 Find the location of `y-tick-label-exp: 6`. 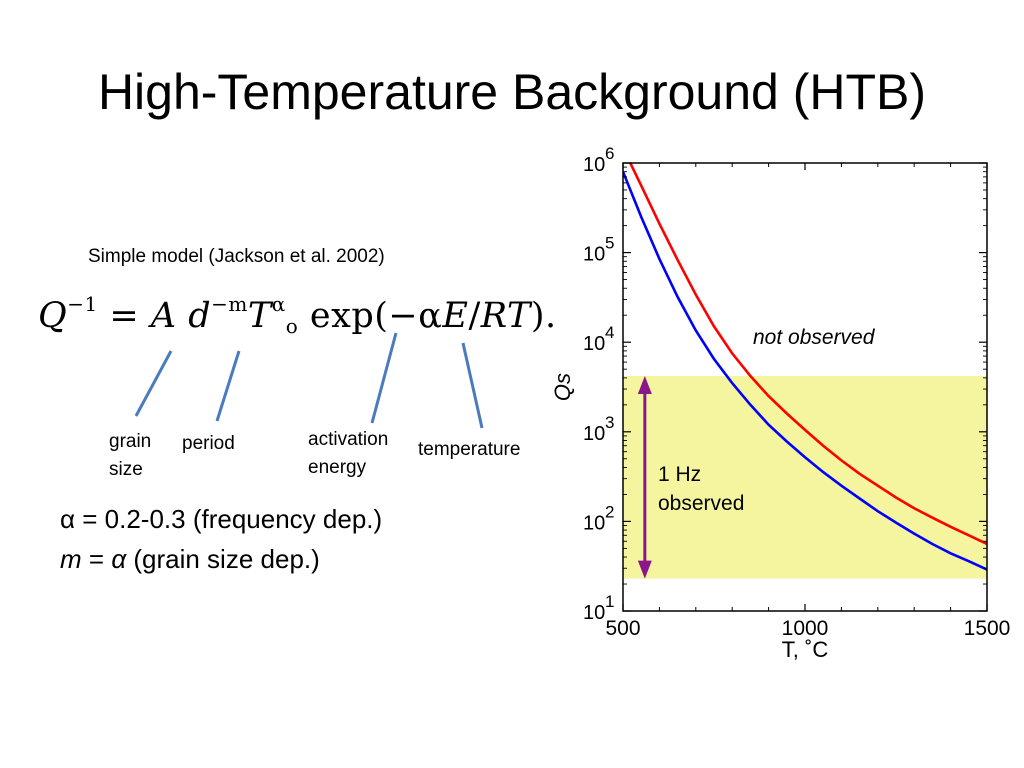

y-tick-label-exp: 6 is located at coordinates (609, 153).